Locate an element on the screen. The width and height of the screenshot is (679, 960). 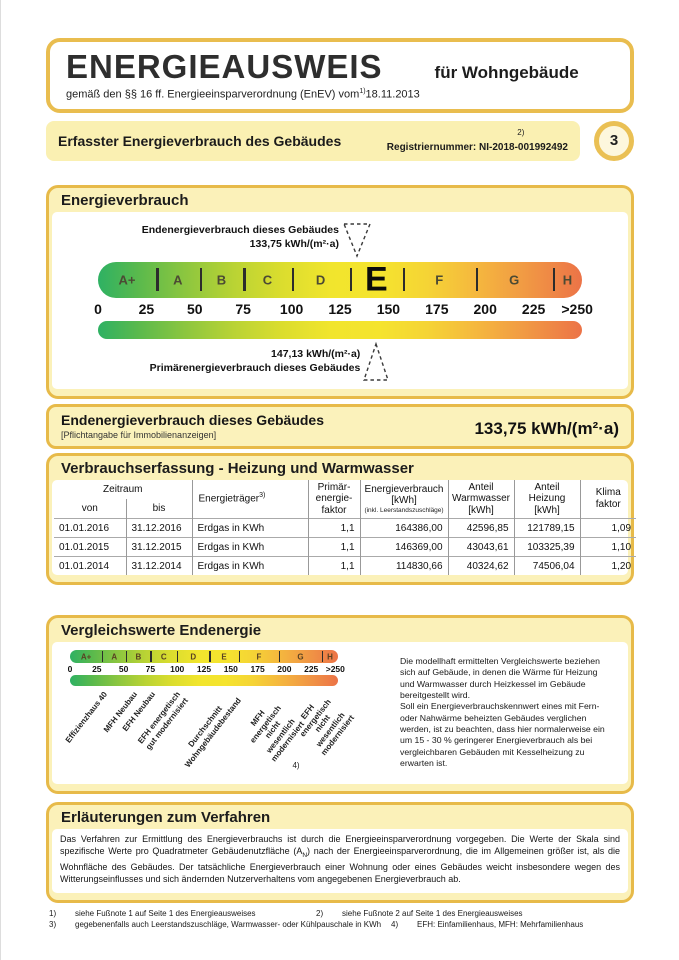
comparison-scale-block: A+ A B C D E F G H 0 25 is located at coordinates (212, 713).